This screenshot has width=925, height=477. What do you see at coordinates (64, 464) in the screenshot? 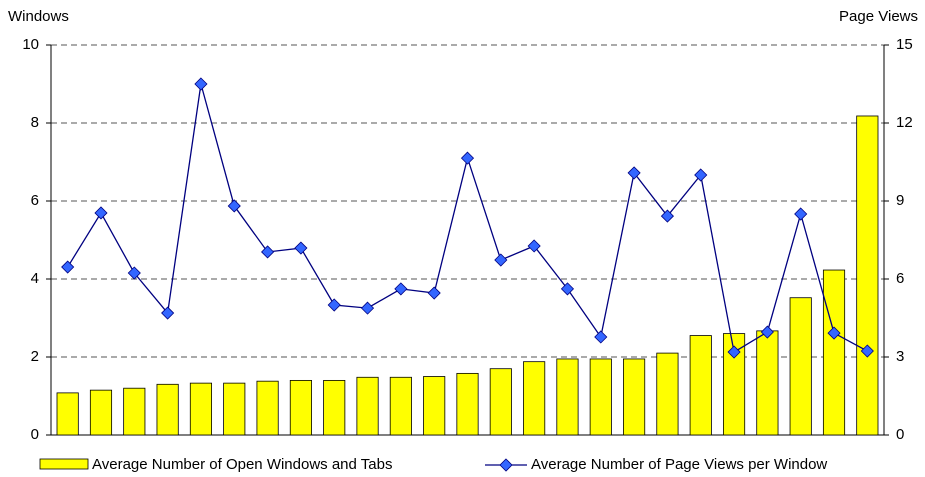
I see `legend-swatch` at bounding box center [64, 464].